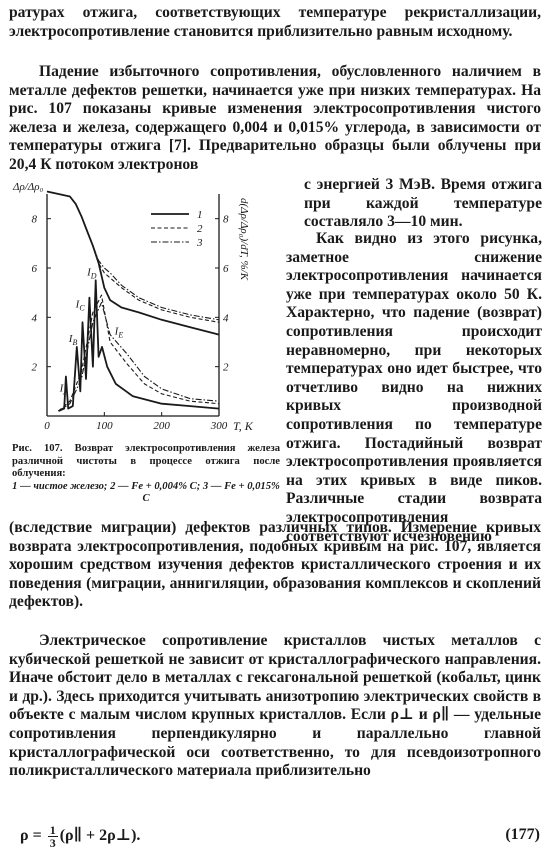 The image size is (553, 860). What do you see at coordinates (244, 239) in the screenshot?
I see `y-axis-right-title: d(Δρ/Δρ₀)/dT, %/K` at bounding box center [244, 239].